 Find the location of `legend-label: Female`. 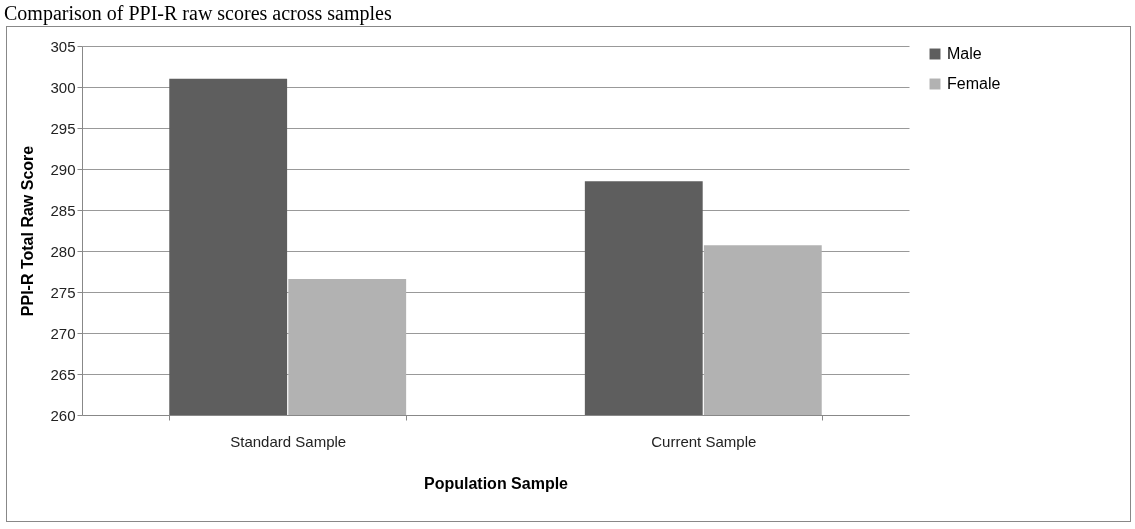

legend-label: Female is located at coordinates (974, 83).